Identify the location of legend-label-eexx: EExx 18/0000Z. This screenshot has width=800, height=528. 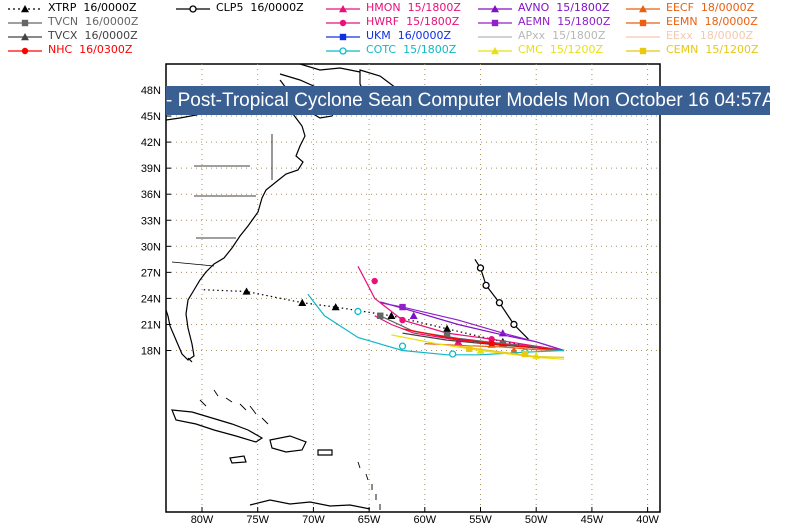
(710, 35).